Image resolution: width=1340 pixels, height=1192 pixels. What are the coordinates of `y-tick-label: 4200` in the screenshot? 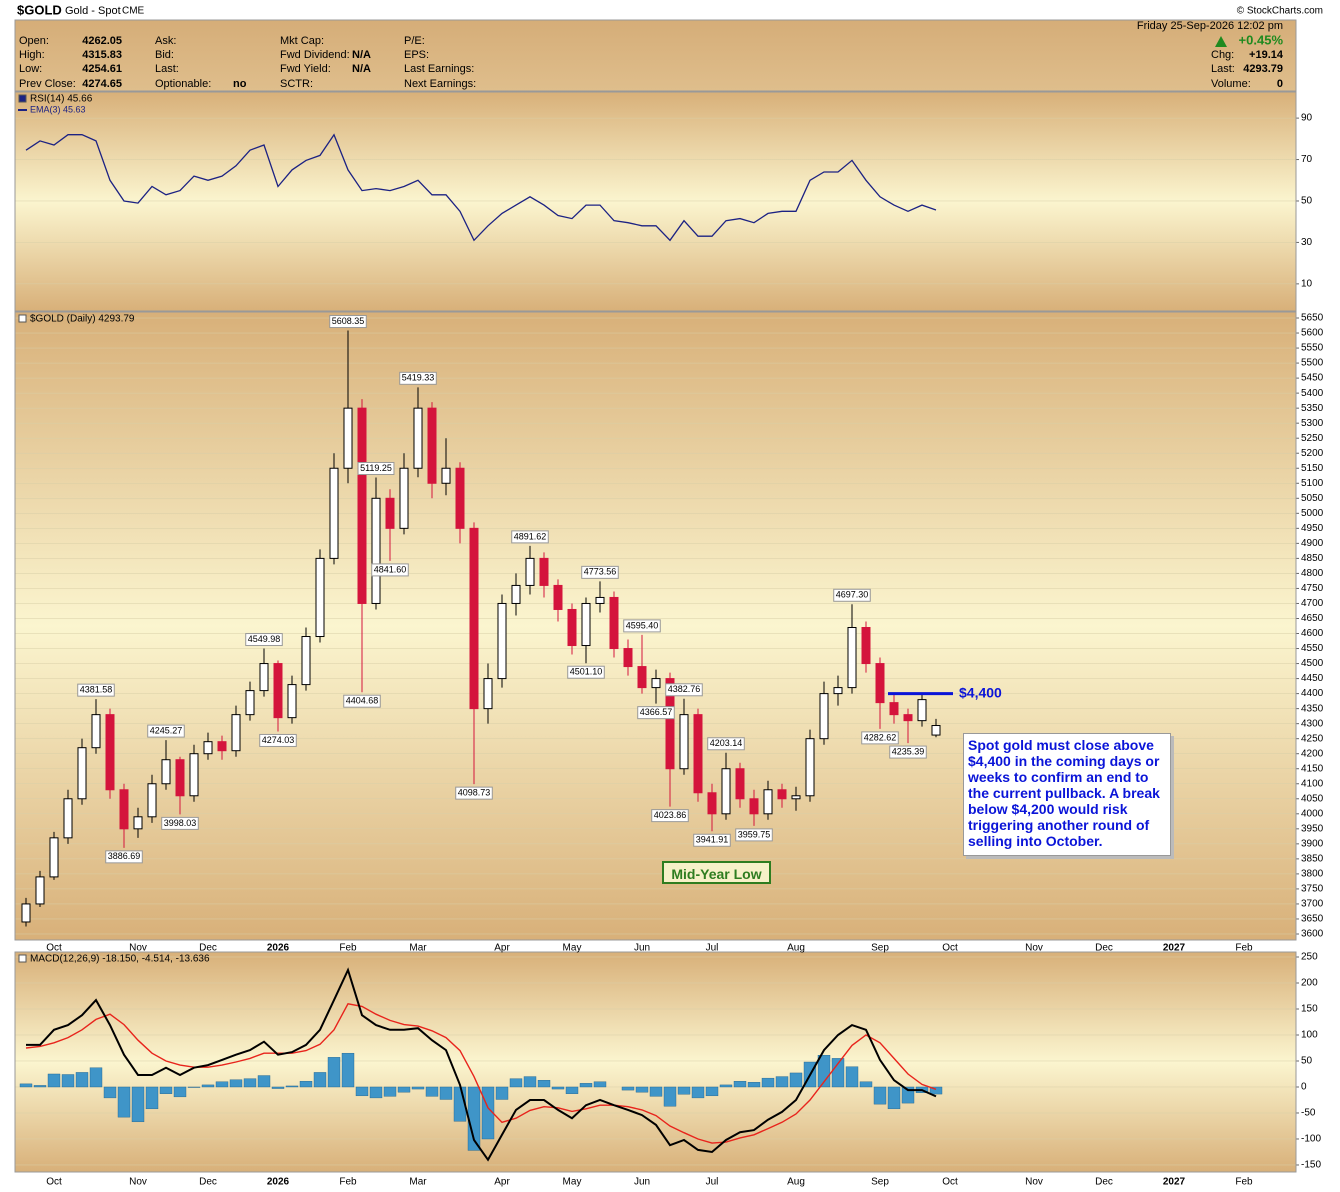 It's located at (1312, 753).